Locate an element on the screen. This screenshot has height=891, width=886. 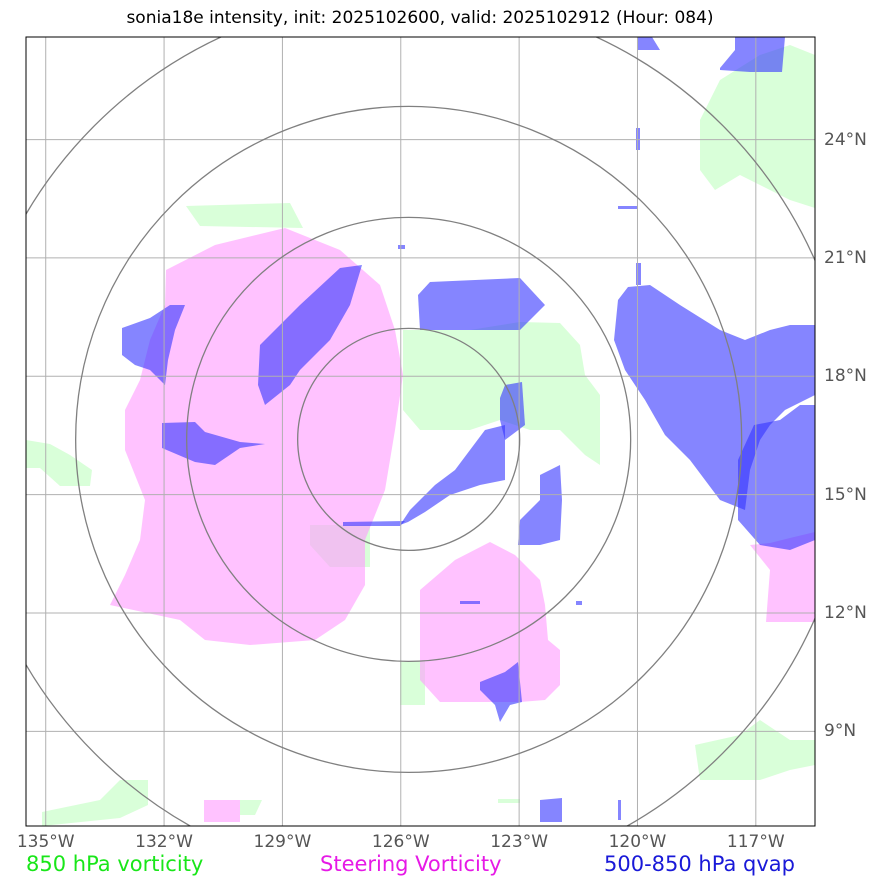
range-ring is located at coordinates (409, 439).